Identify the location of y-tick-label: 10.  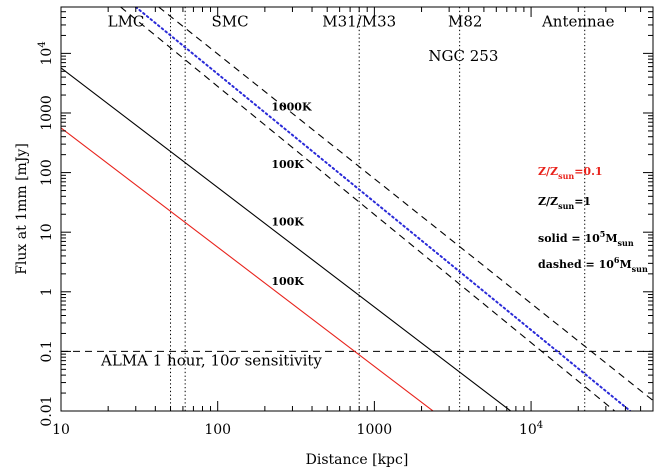
(47, 232).